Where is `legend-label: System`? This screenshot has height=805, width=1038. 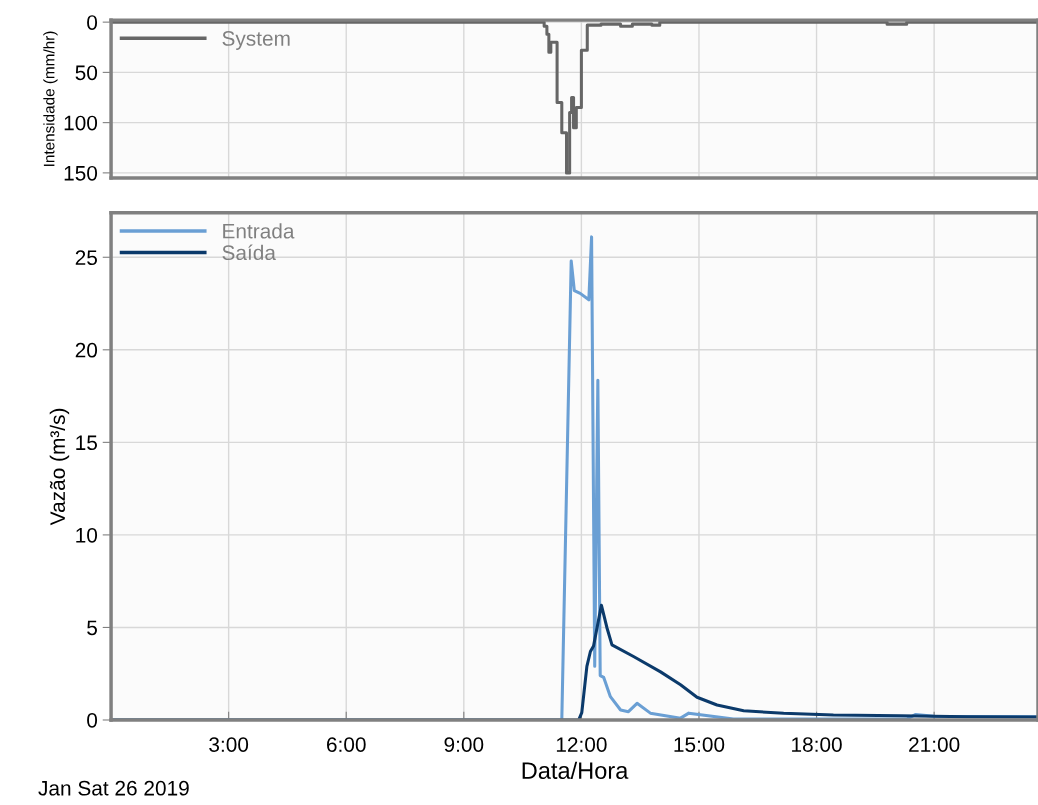
legend-label: System is located at coordinates (256, 40).